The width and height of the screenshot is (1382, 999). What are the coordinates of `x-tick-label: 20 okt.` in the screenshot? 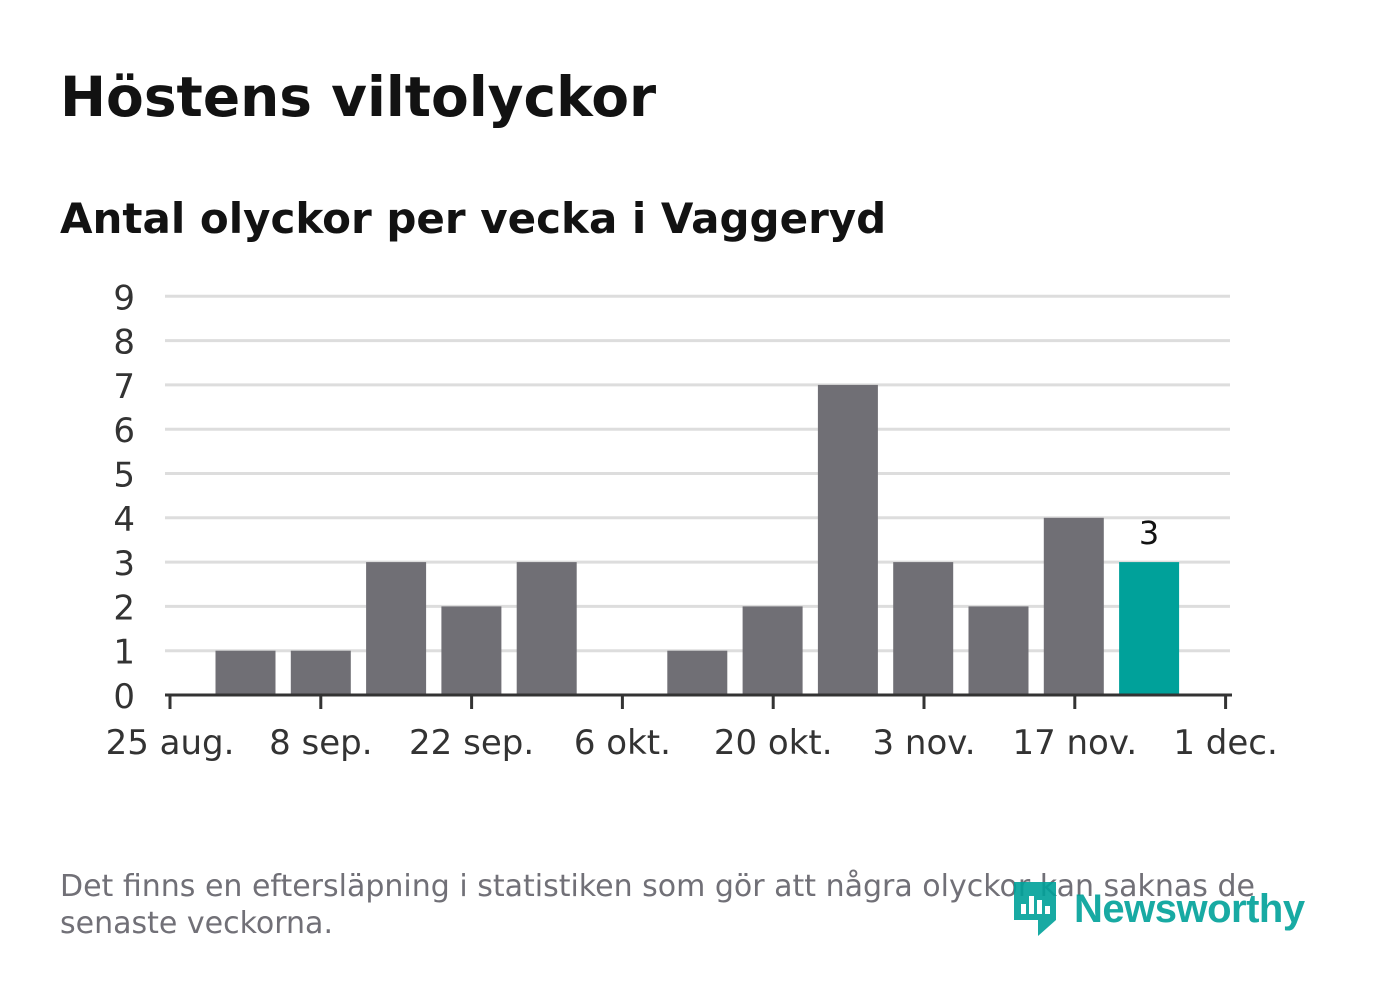 It's located at (773, 743).